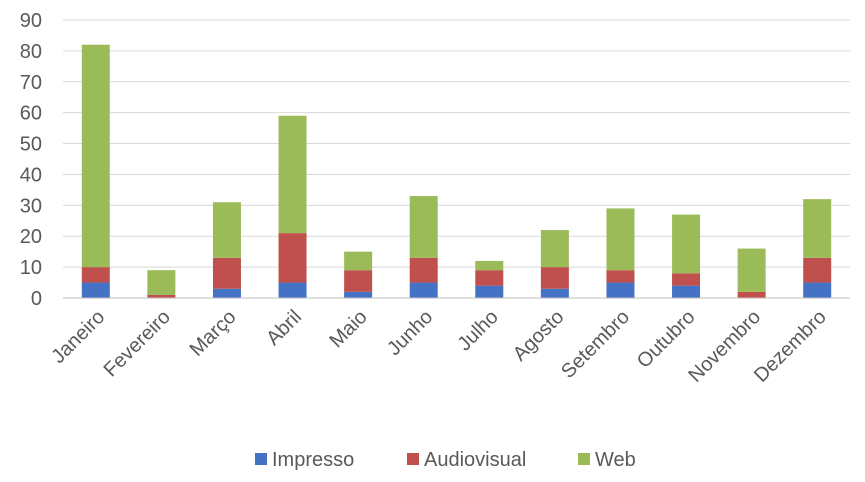  What do you see at coordinates (137, 343) in the screenshot?
I see `x-tick-label: Fevereiro` at bounding box center [137, 343].